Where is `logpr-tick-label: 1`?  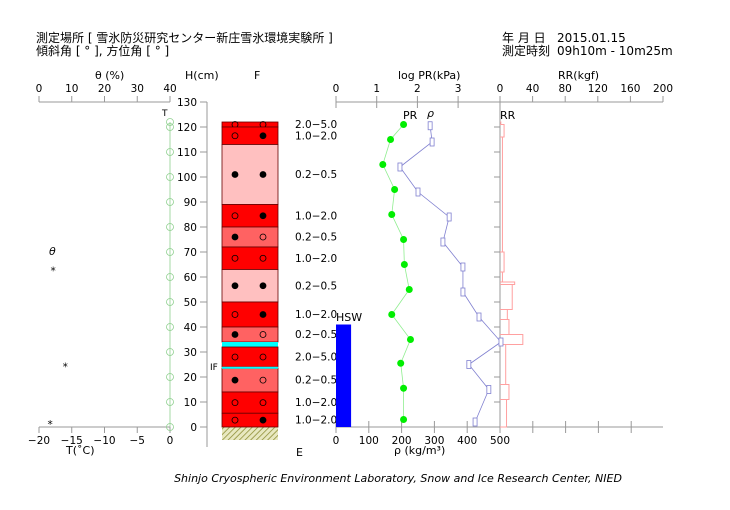
logpr-tick-label: 1 is located at coordinates (376, 89).